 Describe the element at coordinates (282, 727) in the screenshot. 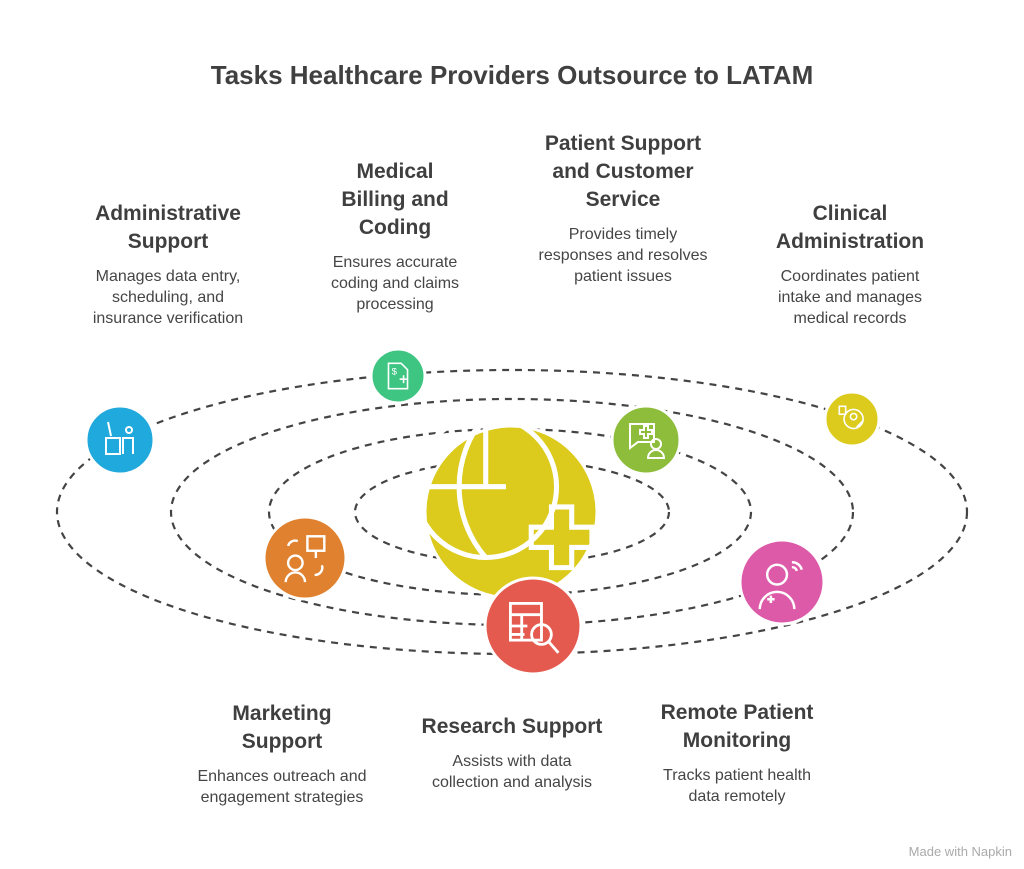

I see `item-title: Marketing Support` at that location.